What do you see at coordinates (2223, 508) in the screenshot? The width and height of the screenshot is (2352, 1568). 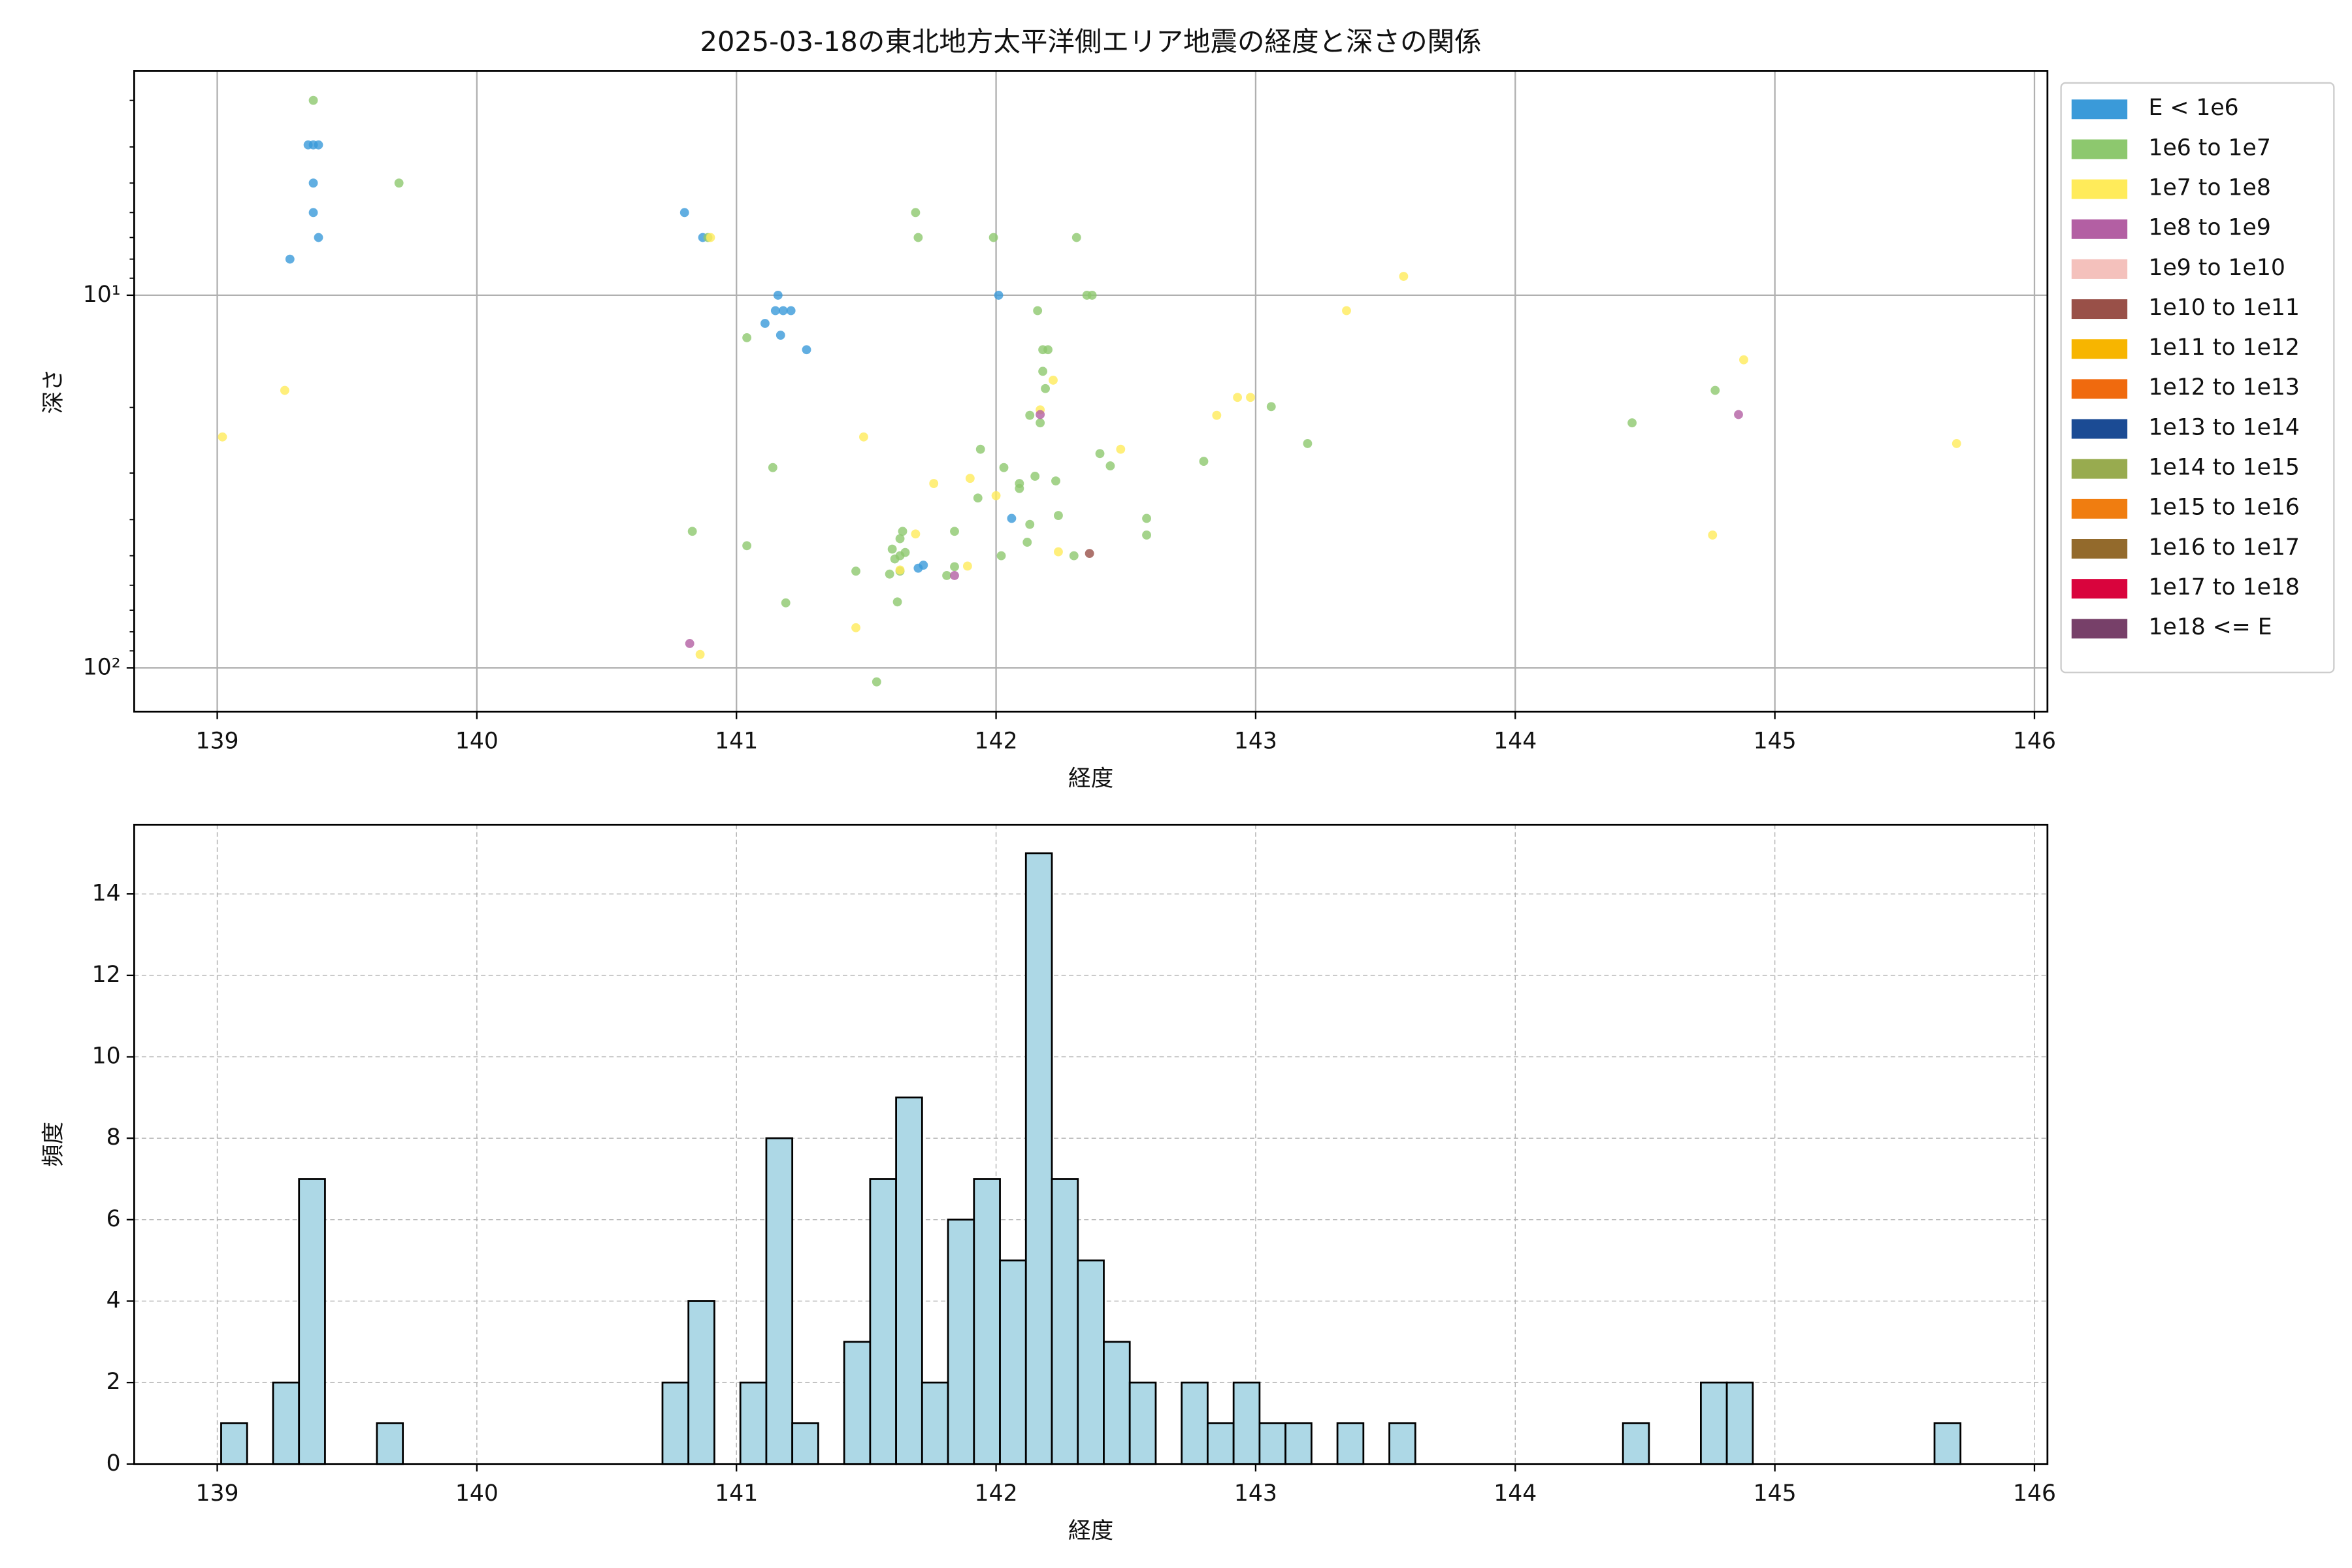 I see `legend-label: 1e15 to 1e16` at bounding box center [2223, 508].